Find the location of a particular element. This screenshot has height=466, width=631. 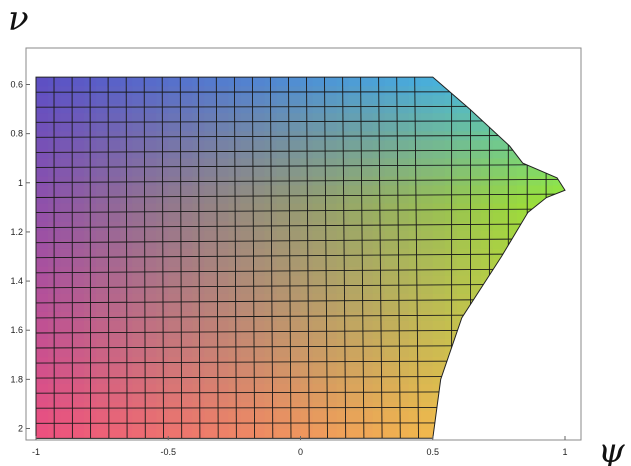

grid-line-horizontal is located at coordinates (300, 151).